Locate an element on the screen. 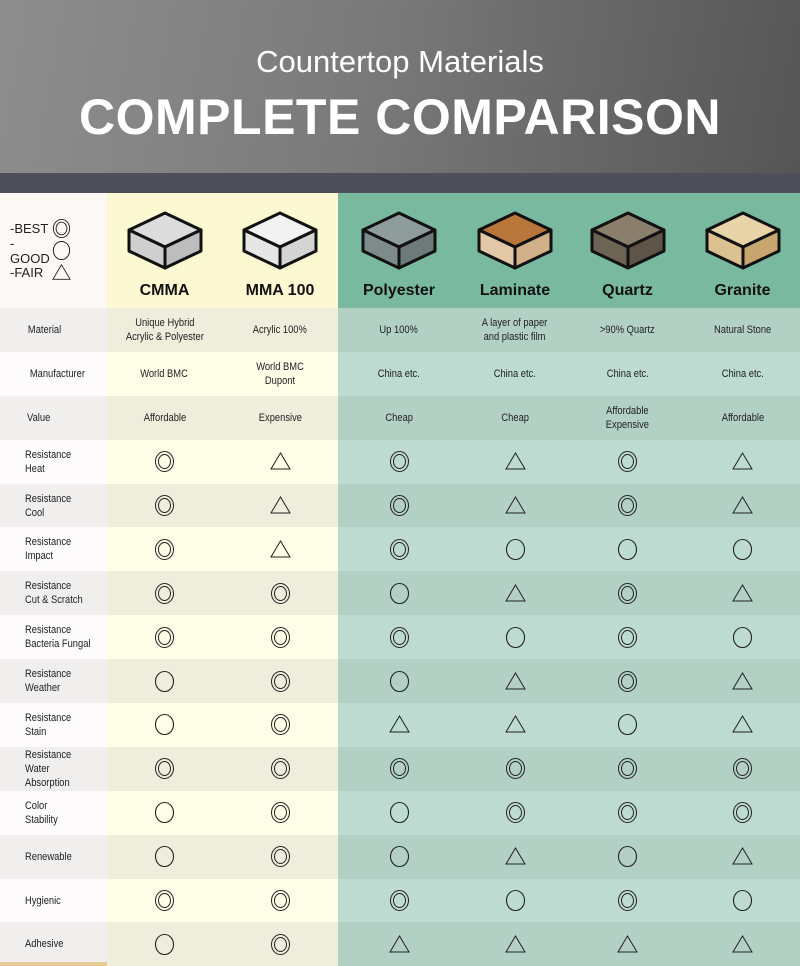  material-swatch-icon is located at coordinates (399, 240).